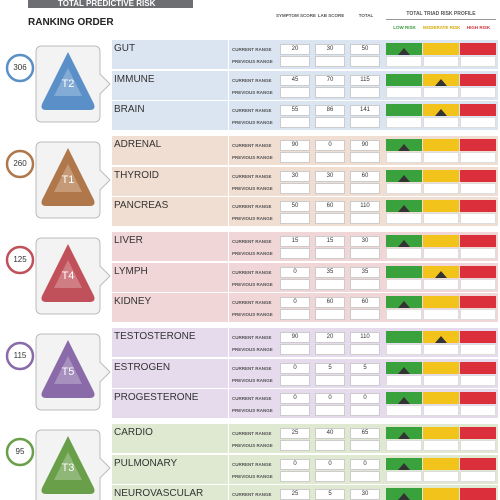  Describe the element at coordinates (128, 240) in the screenshot. I see `row-name: LIVER` at that location.